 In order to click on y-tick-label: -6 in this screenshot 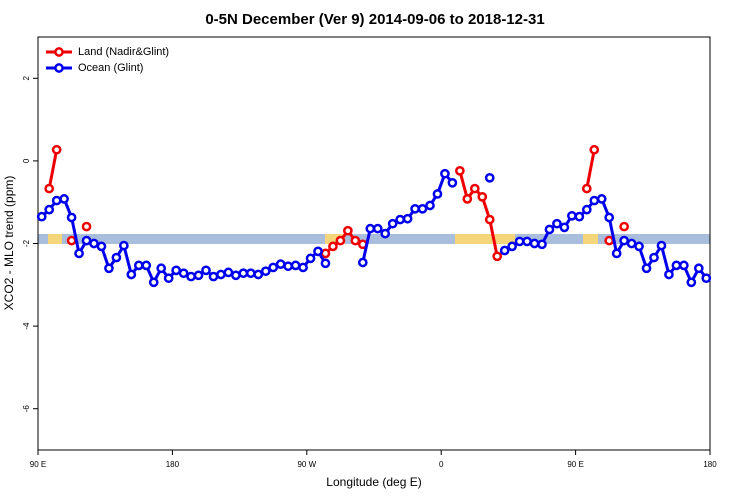, I will do `click(26, 409)`.